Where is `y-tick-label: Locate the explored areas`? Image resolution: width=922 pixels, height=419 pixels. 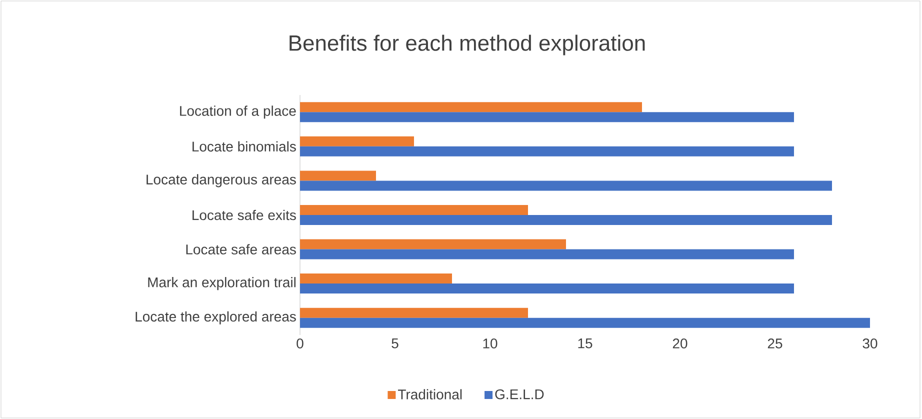 y-tick-label: Locate the explored areas is located at coordinates (216, 317).